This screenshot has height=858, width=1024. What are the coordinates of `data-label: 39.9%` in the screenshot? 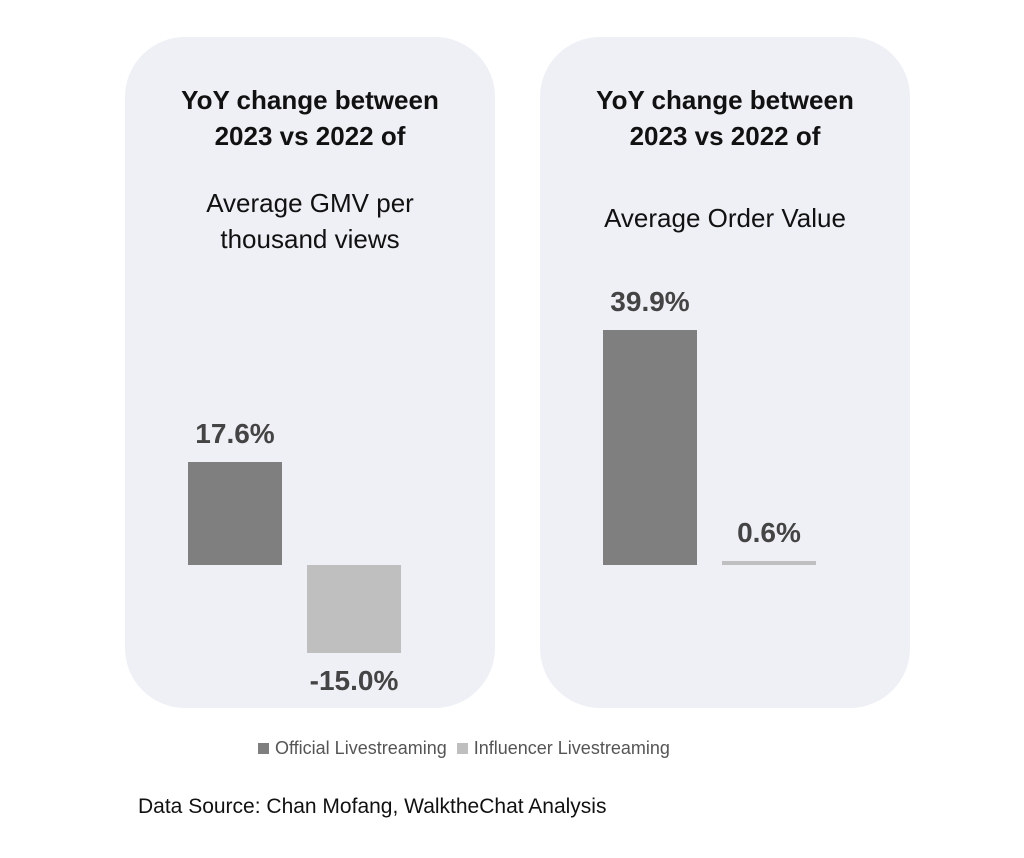 It's located at (650, 302).